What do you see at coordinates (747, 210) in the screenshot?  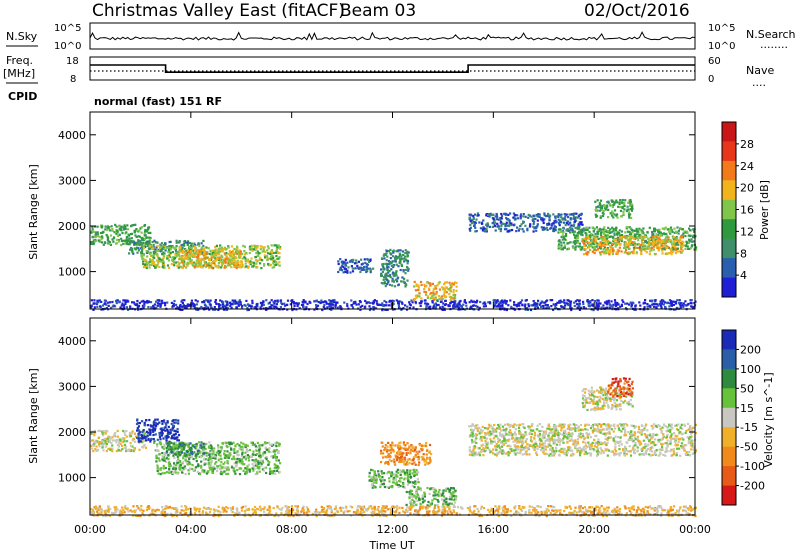 I see `colorbar-tick-label: 16` at bounding box center [747, 210].